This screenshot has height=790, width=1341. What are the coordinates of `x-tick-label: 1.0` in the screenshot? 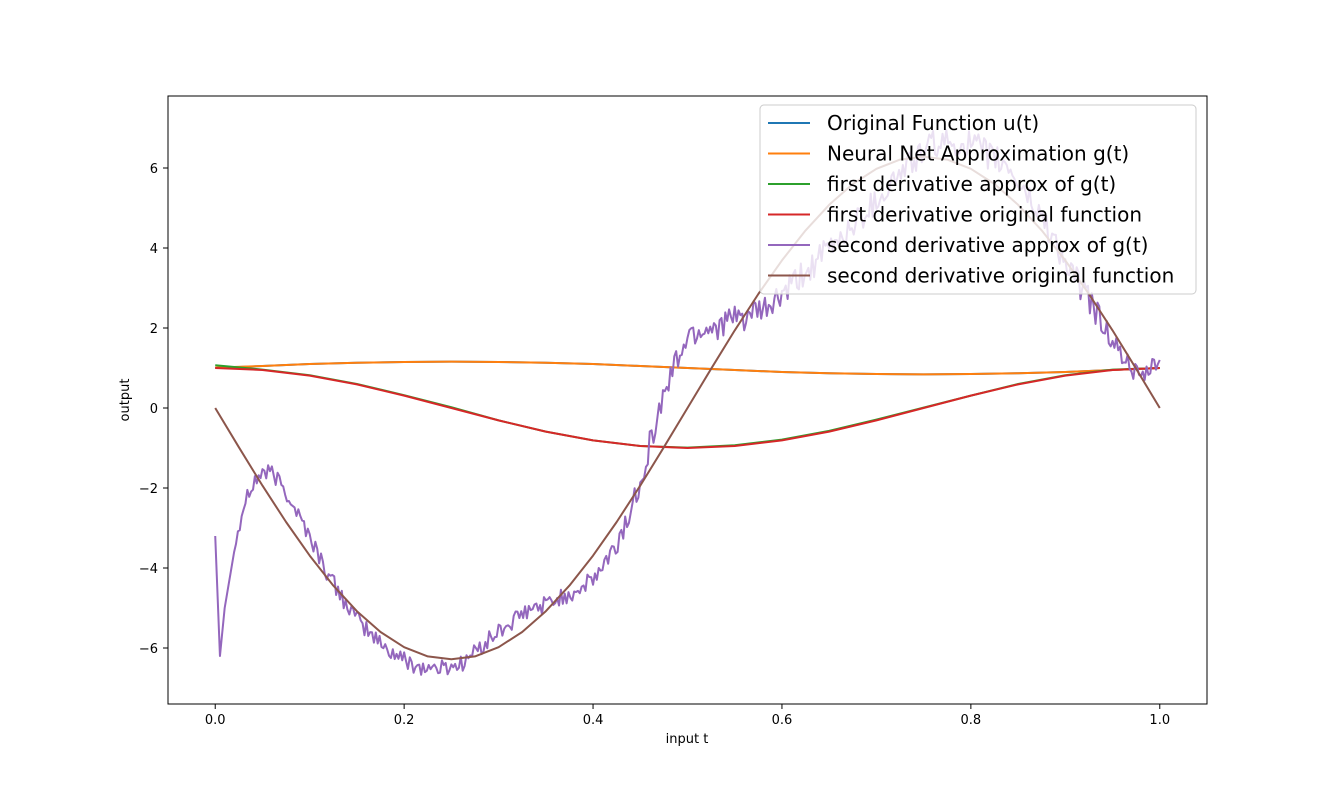 It's located at (1159, 720).